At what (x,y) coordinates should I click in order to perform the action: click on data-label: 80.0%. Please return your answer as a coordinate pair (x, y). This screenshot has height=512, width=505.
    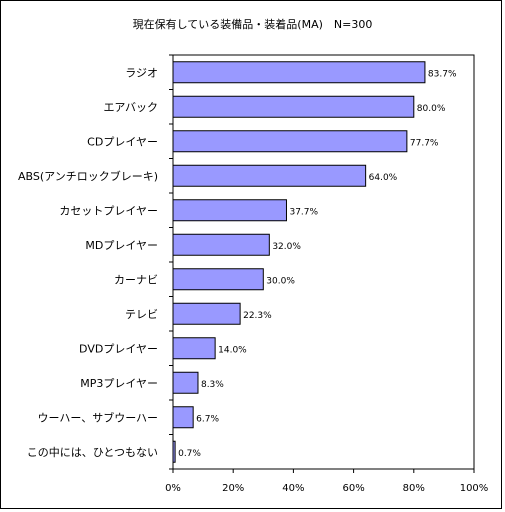
    Looking at the image, I should click on (431, 109).